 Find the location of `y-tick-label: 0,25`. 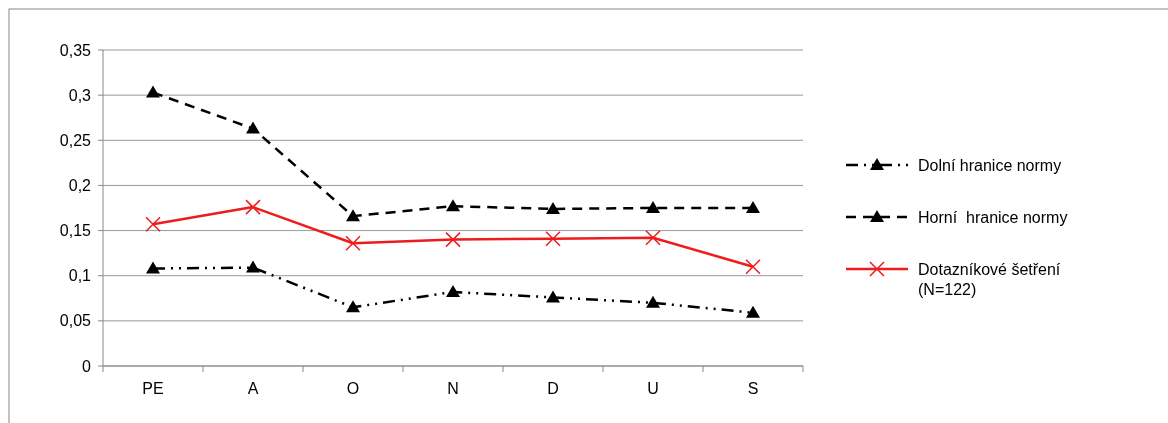

y-tick-label: 0,25 is located at coordinates (75, 140).